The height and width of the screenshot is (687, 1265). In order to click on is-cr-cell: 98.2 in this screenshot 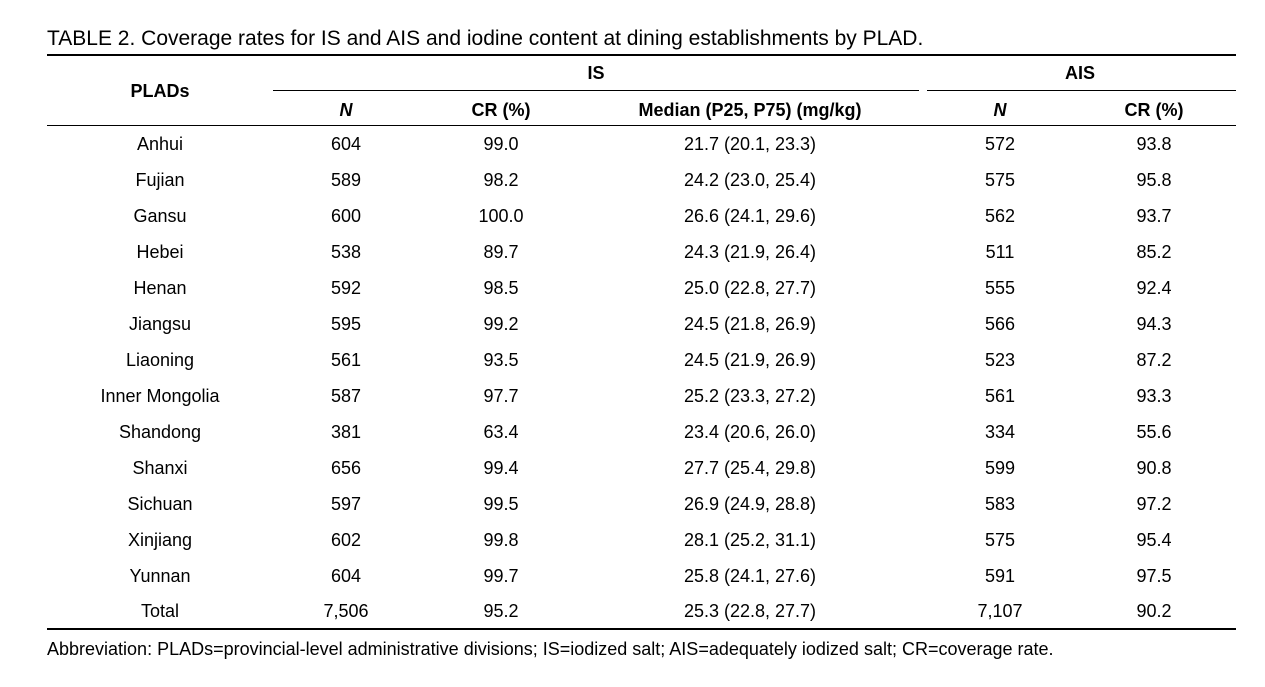, I will do `click(501, 180)`.